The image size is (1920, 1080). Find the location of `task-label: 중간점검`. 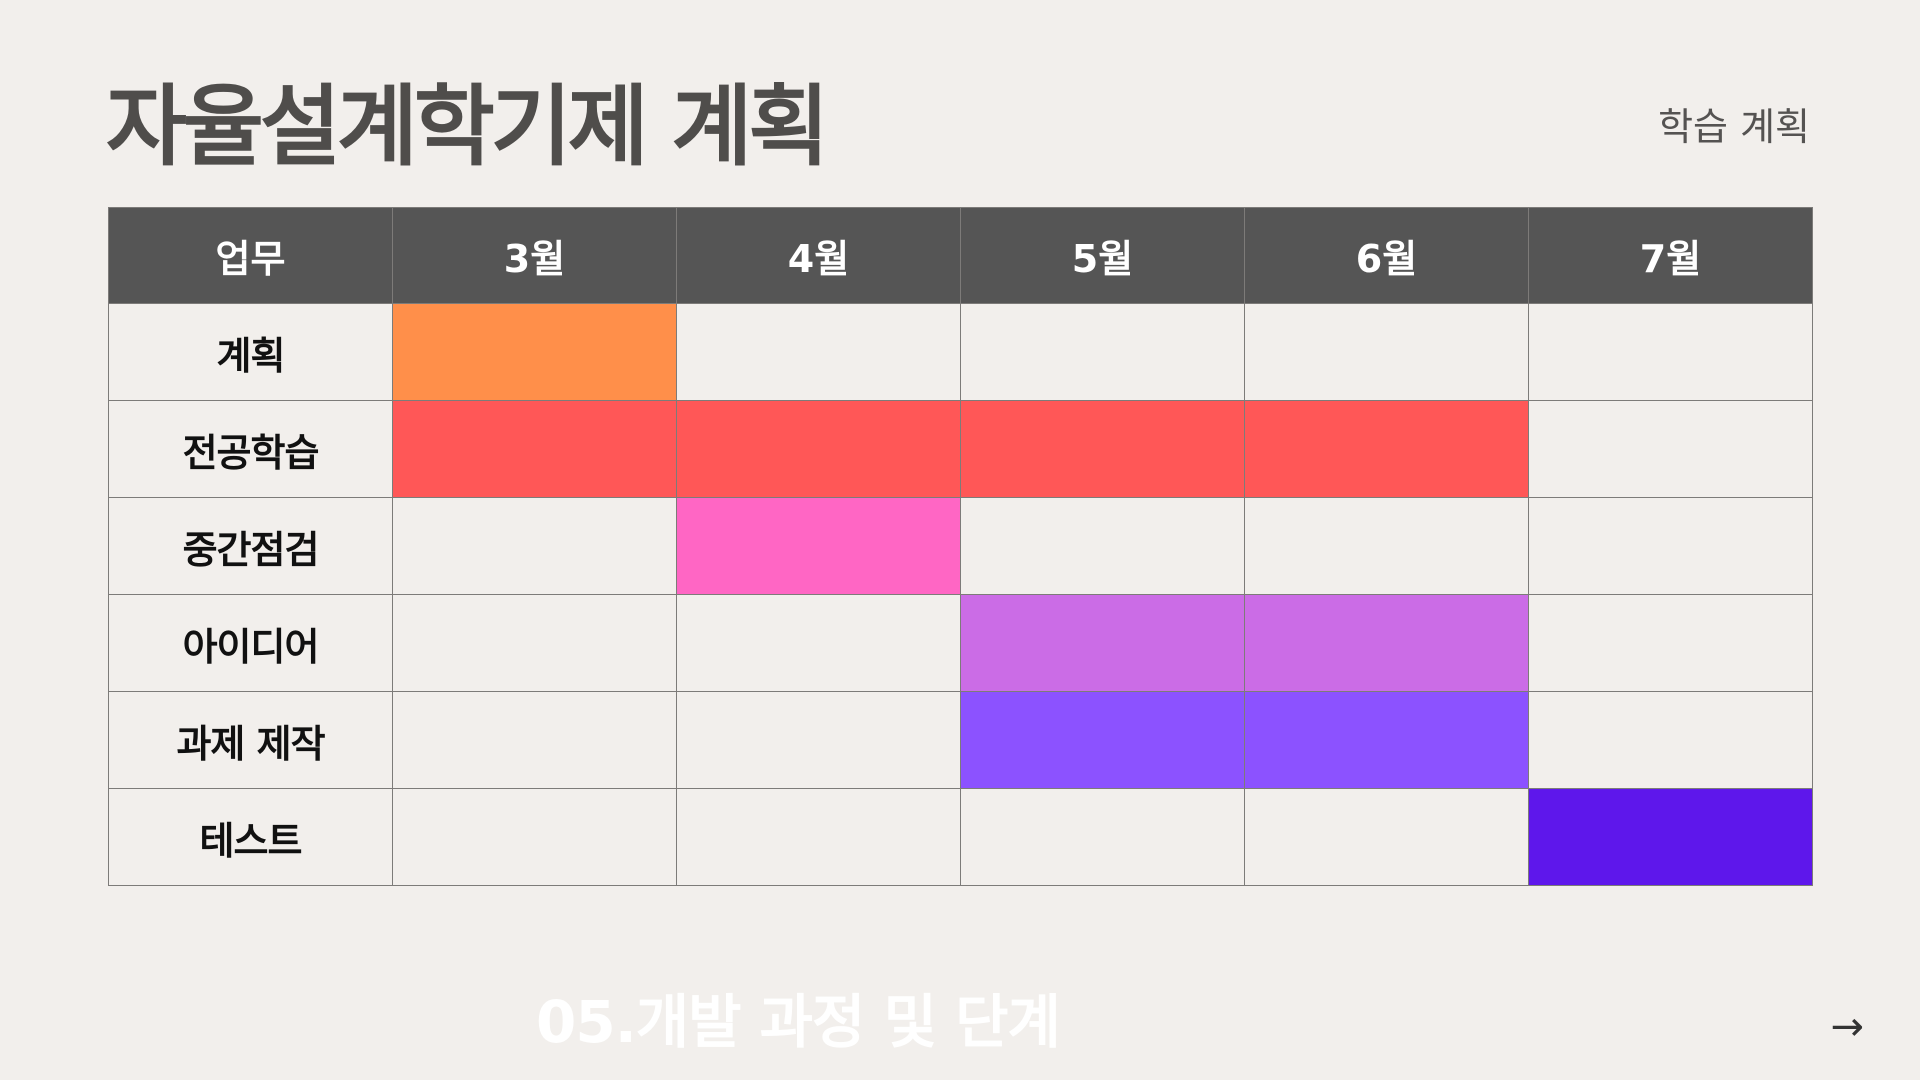

task-label: 중간점검 is located at coordinates (250, 546).